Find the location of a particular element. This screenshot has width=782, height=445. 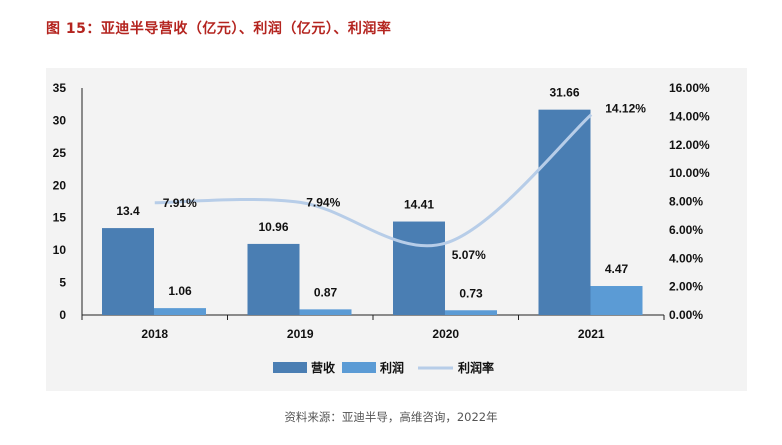

profit-value-label: 4.47 is located at coordinates (617, 269).